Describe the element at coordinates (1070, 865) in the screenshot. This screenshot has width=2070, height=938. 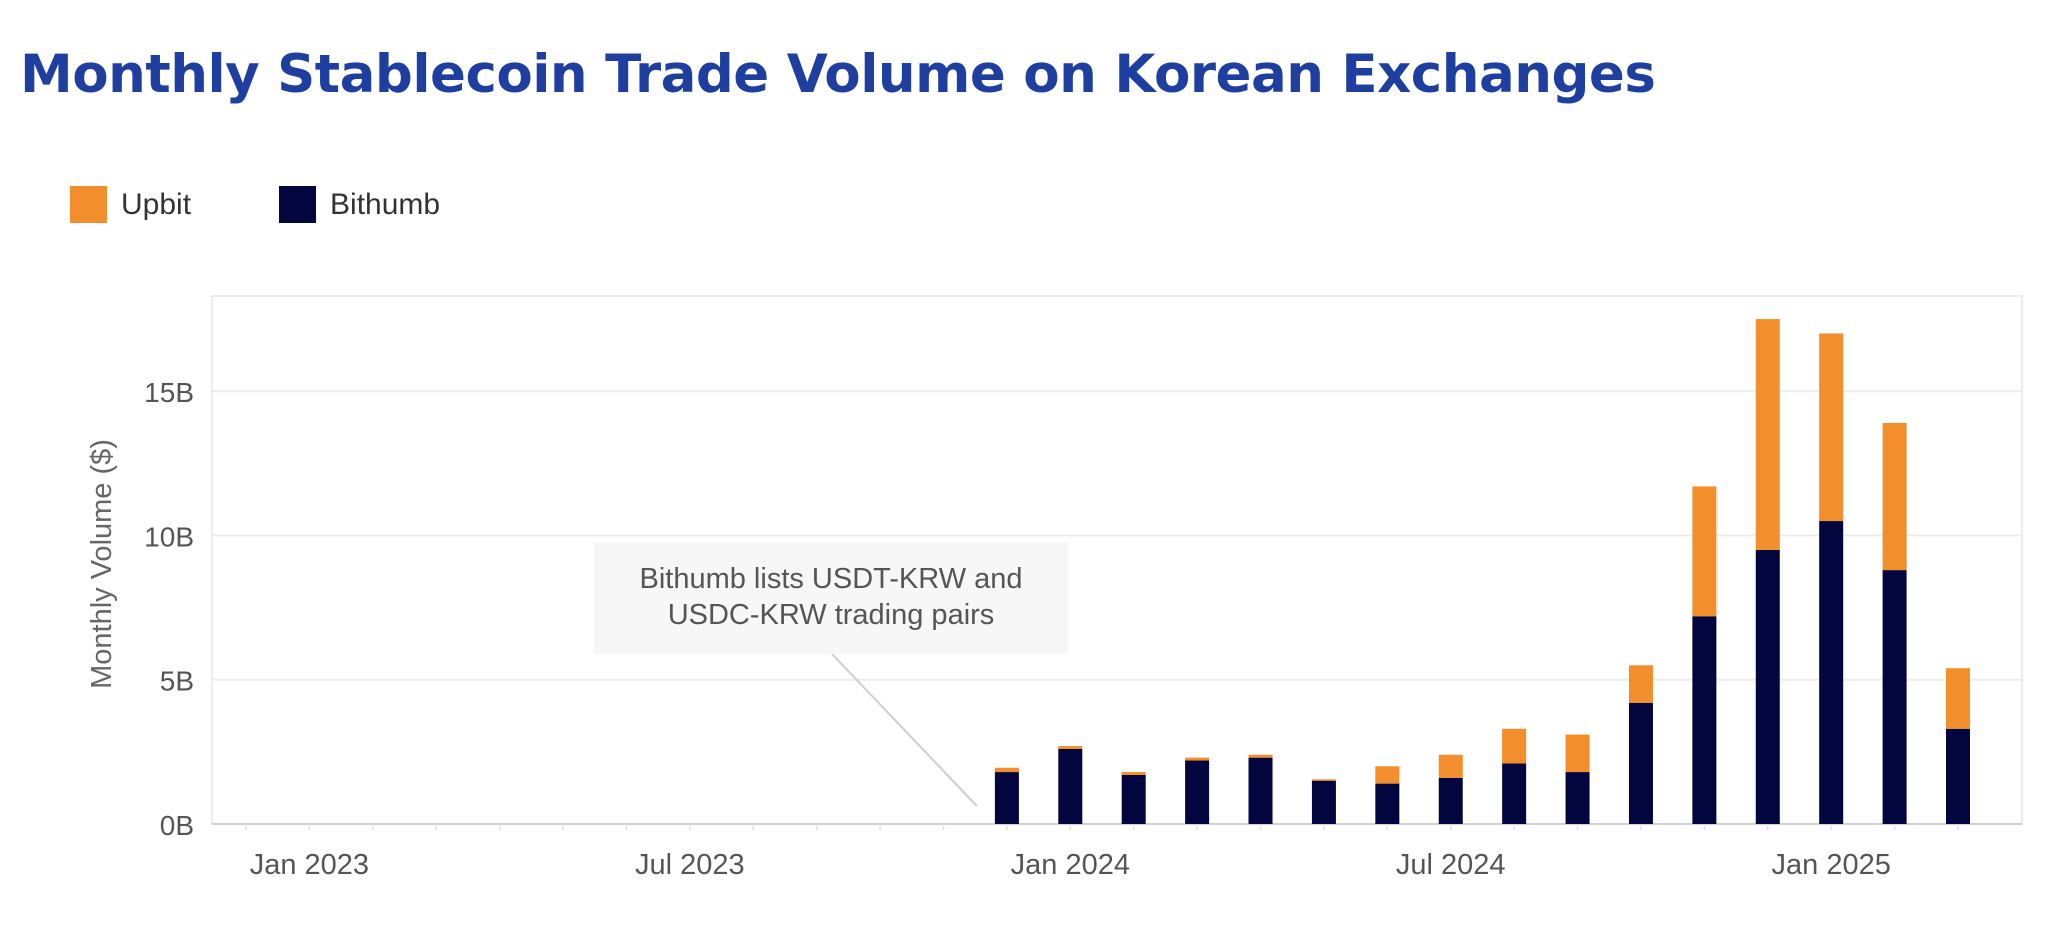
I see `x-tick-label: Jan 2024` at that location.